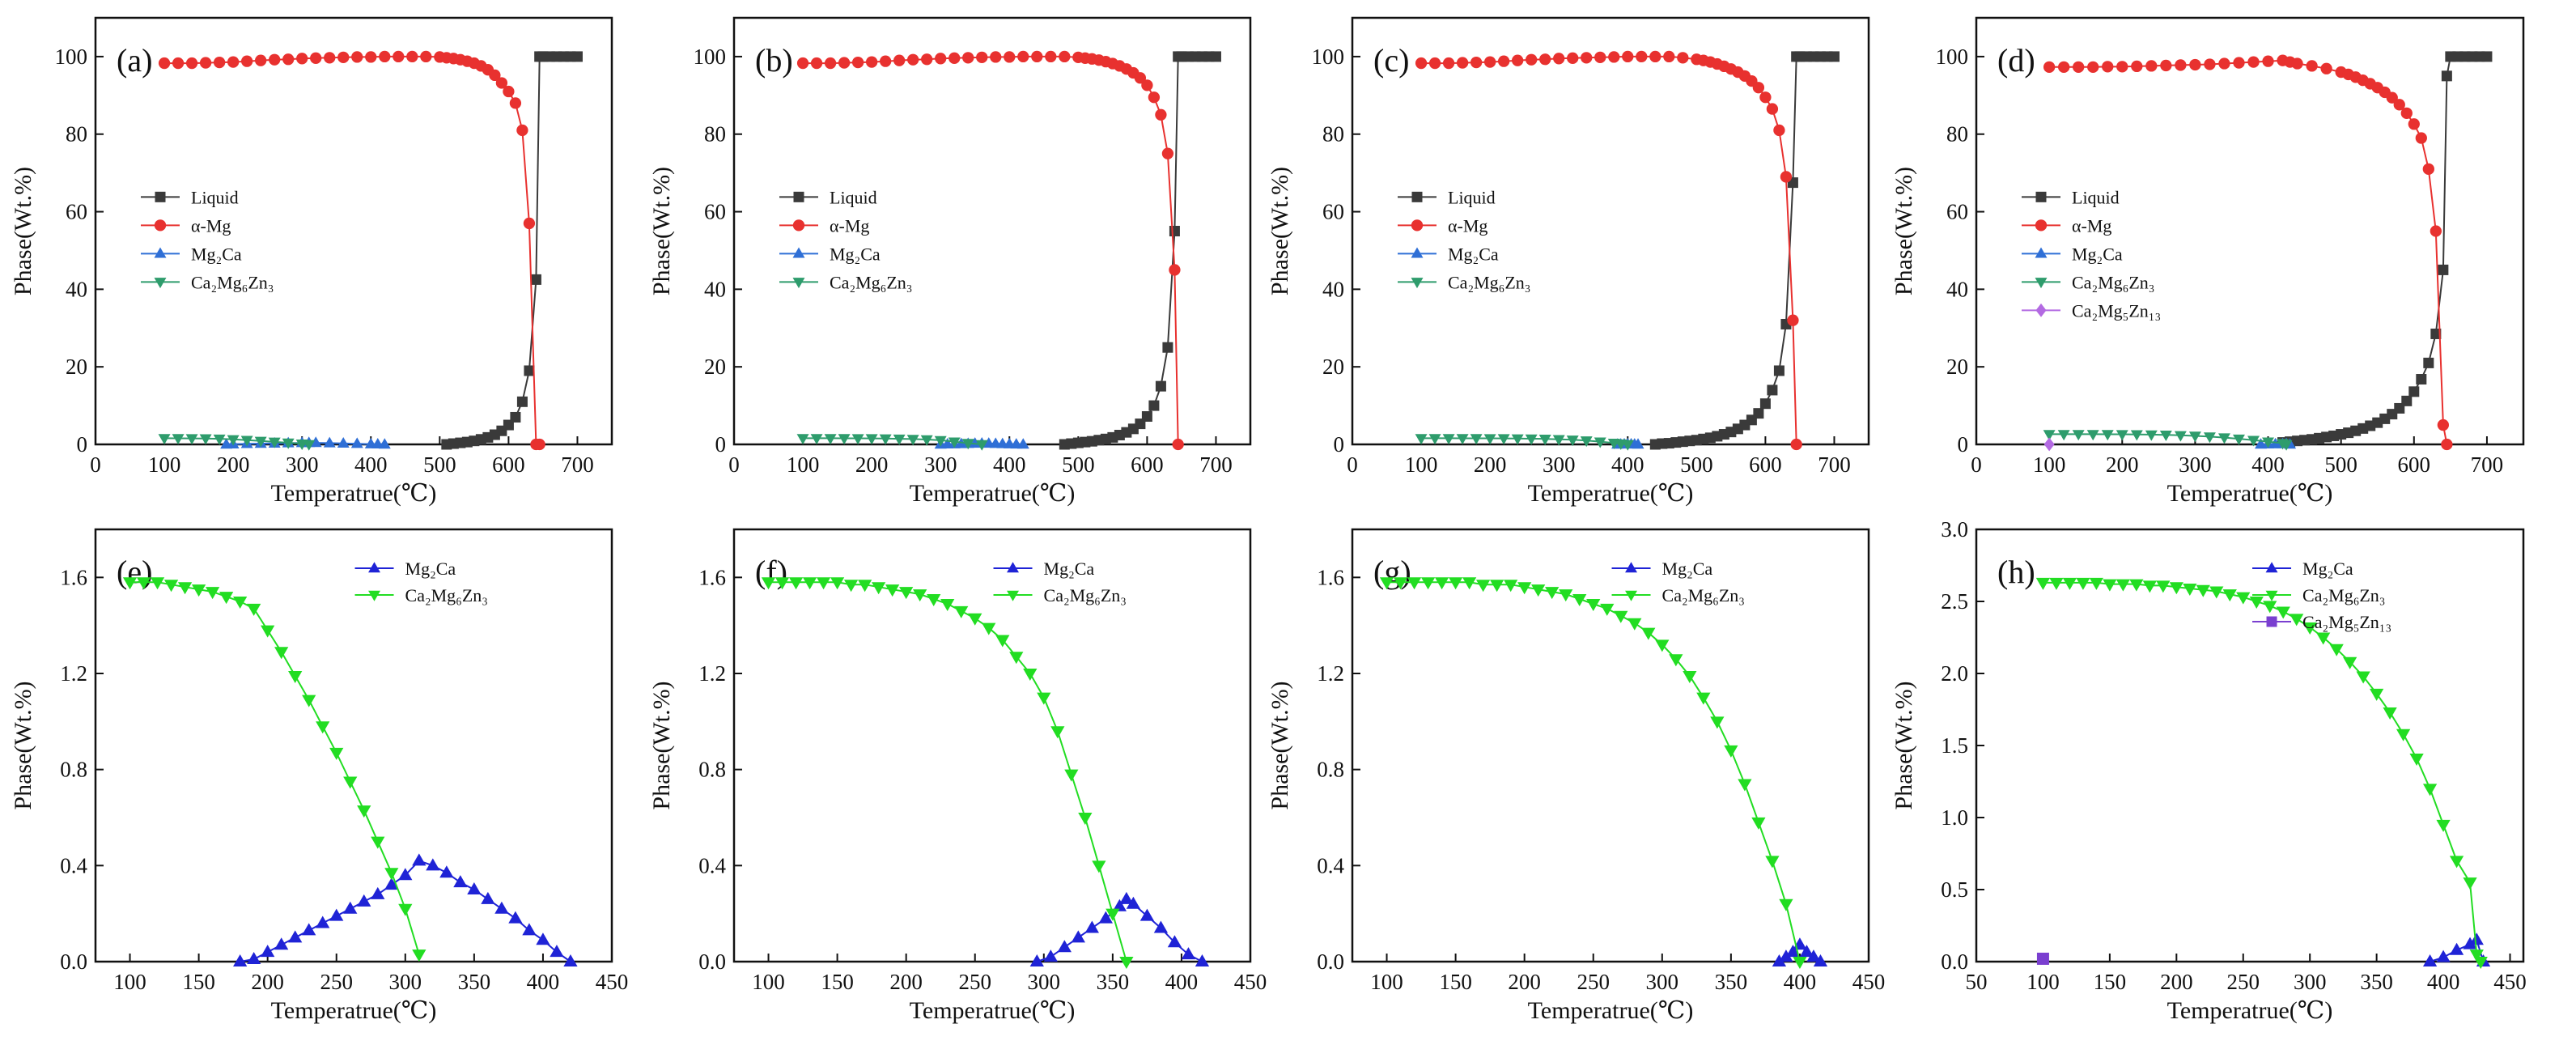 This screenshot has height=1062, width=2576. What do you see at coordinates (1386, 982) in the screenshot?
I see `x-tick-label: 100` at bounding box center [1386, 982].